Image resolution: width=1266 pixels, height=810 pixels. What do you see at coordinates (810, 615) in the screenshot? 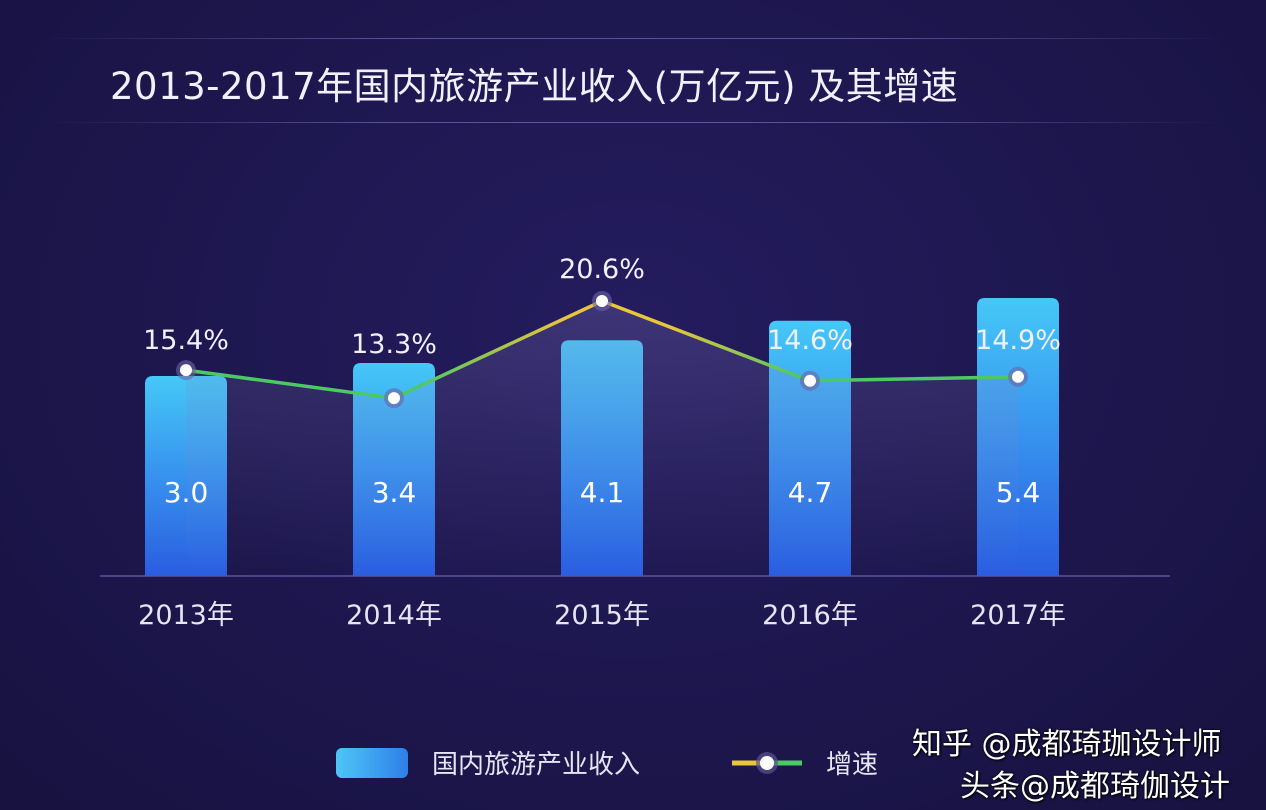
I see `x-tick-label: 2016年` at bounding box center [810, 615].